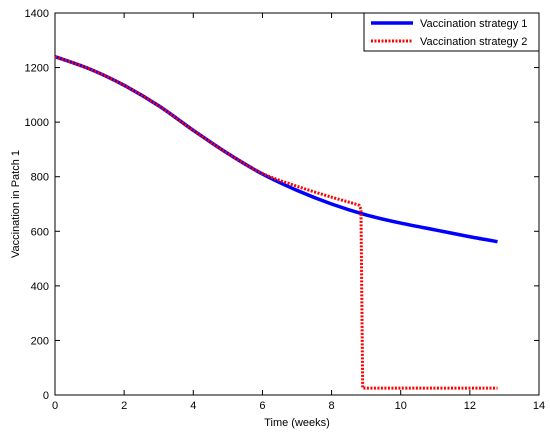 The width and height of the screenshot is (550, 434). I want to click on x-tick-label: 0, so click(55, 406).